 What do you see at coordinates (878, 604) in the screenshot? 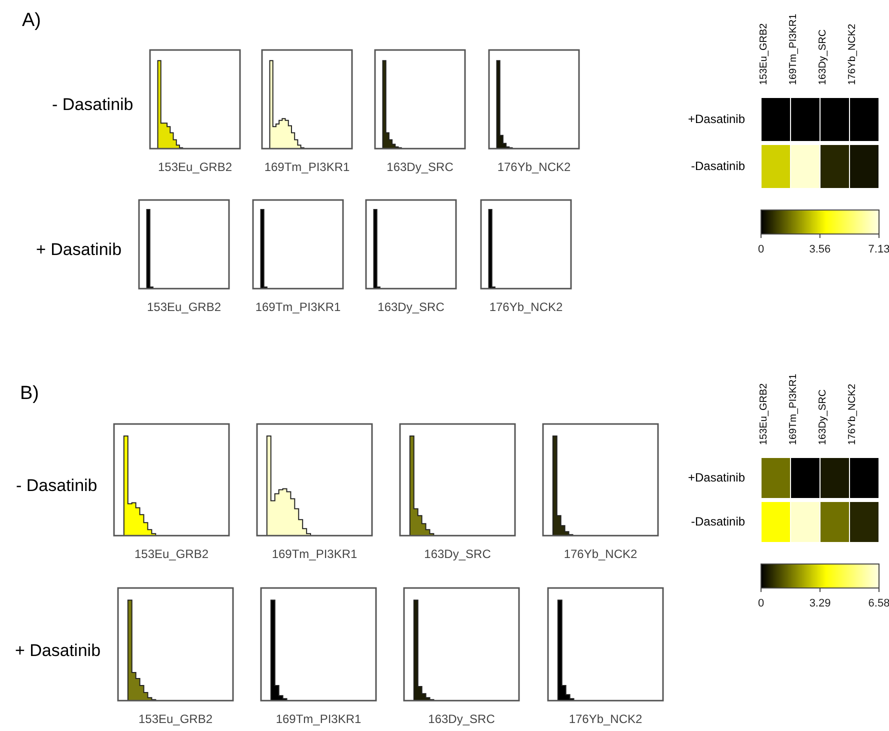
I see `color-bar-label: 6.58` at bounding box center [878, 604].